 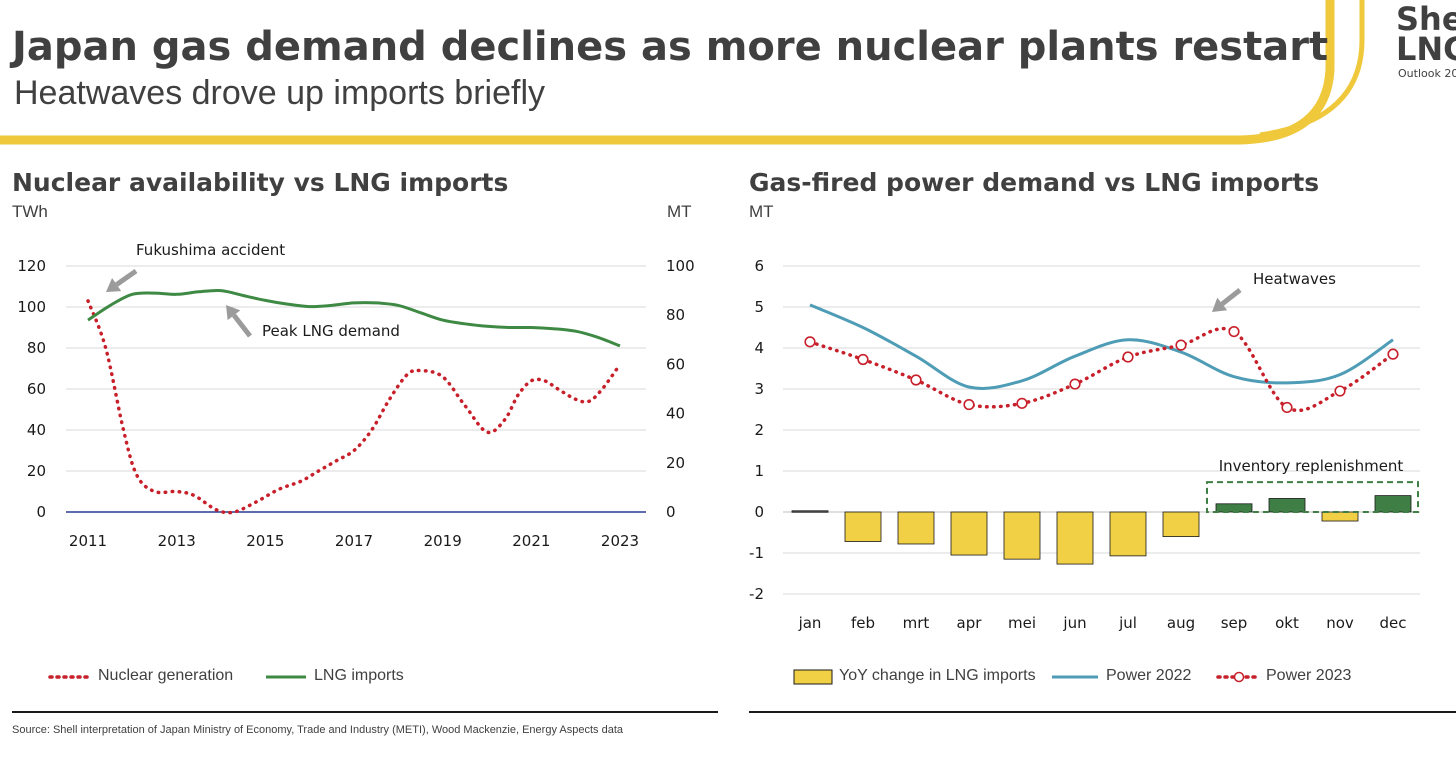 I want to click on chart2-bar-aug, so click(x=1181, y=524).